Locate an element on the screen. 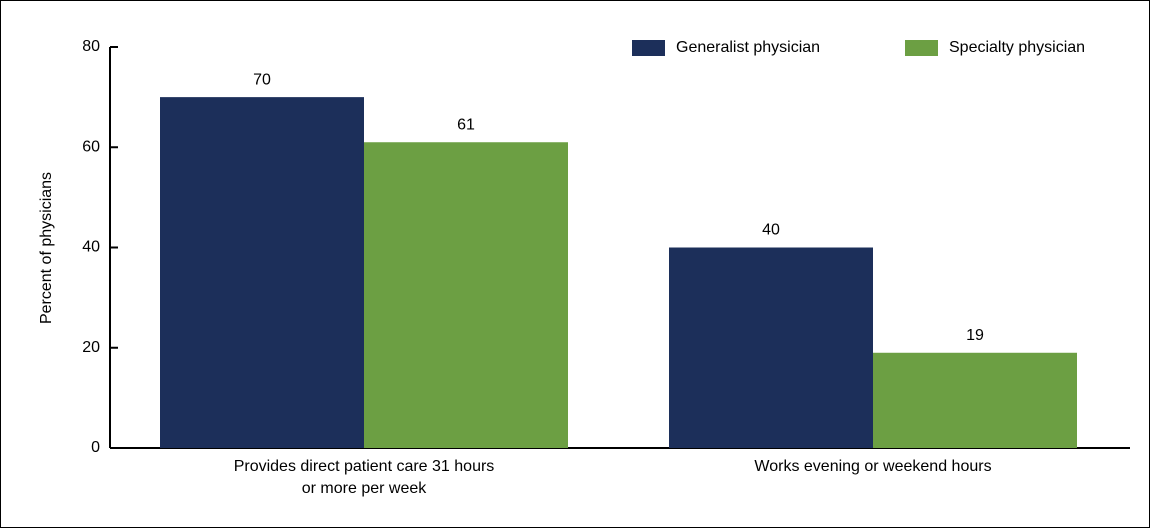 This screenshot has width=1151, height=529. y-tick-label: 40 is located at coordinates (91, 247).